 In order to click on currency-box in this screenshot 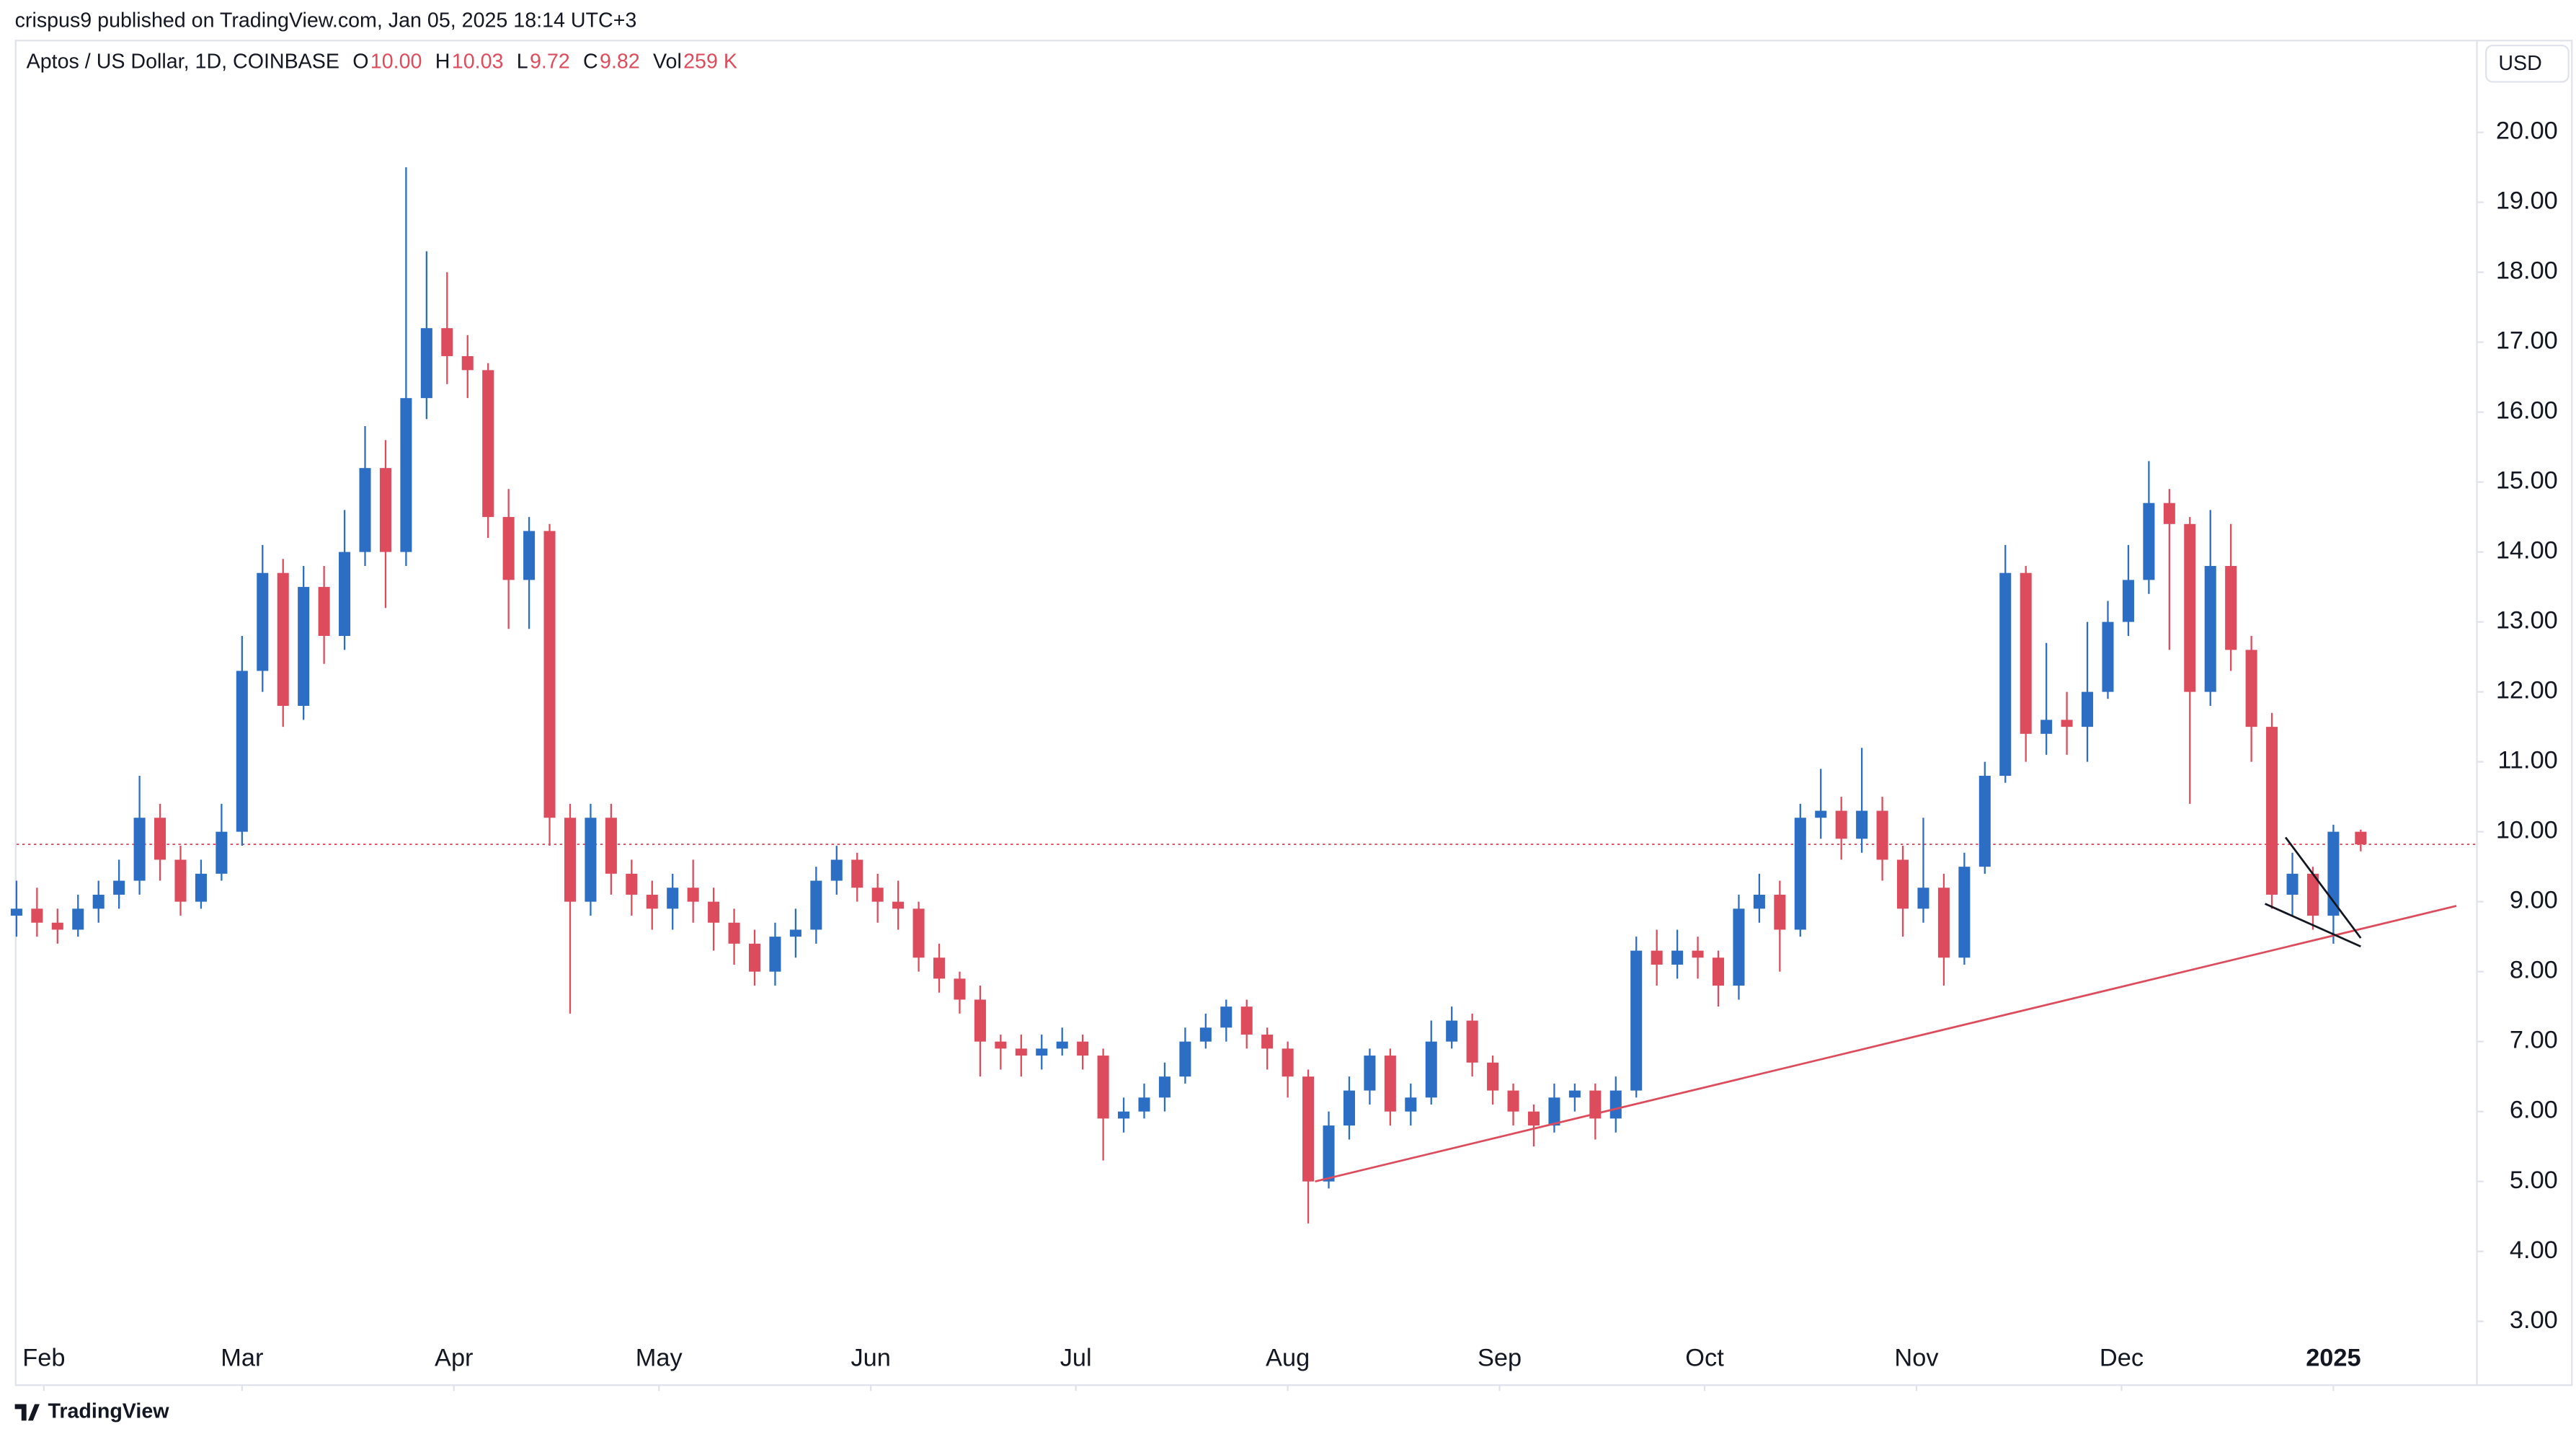, I will do `click(2527, 64)`.